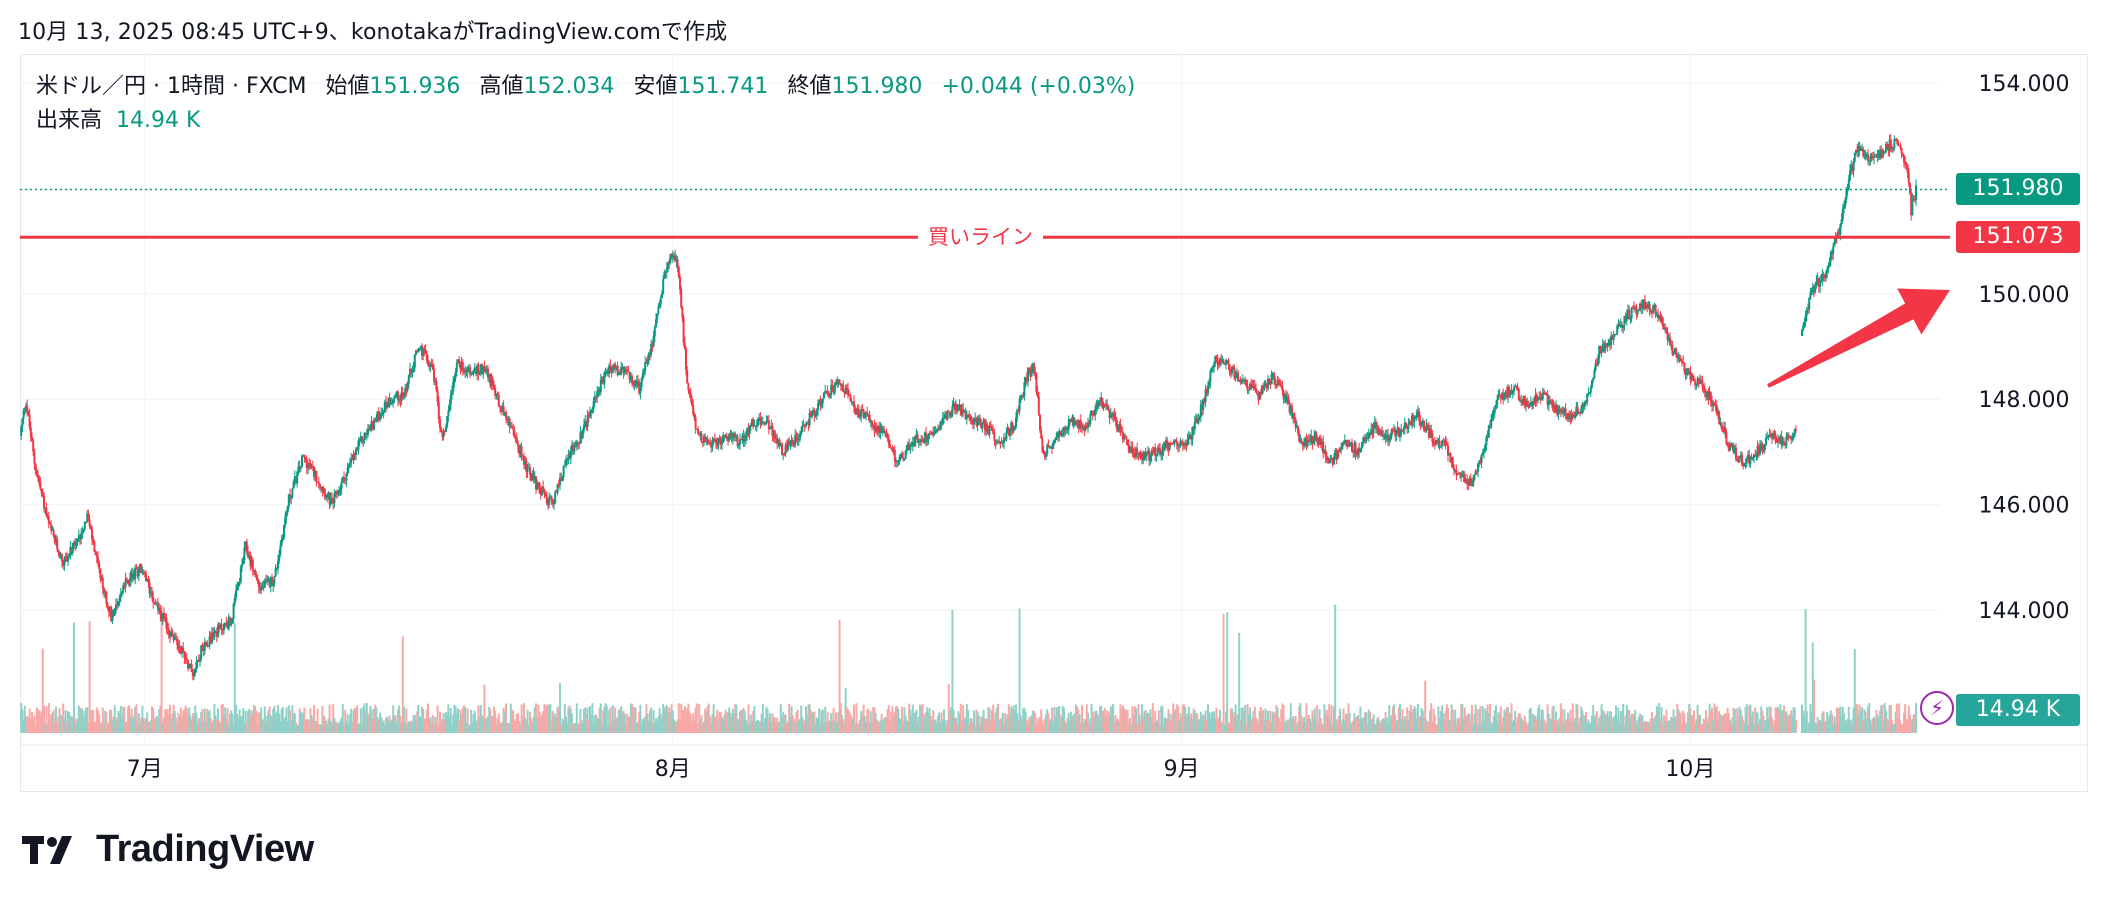  What do you see at coordinates (921, 769) in the screenshot?
I see `time-axis: 7月 8月 9月 10月` at bounding box center [921, 769].